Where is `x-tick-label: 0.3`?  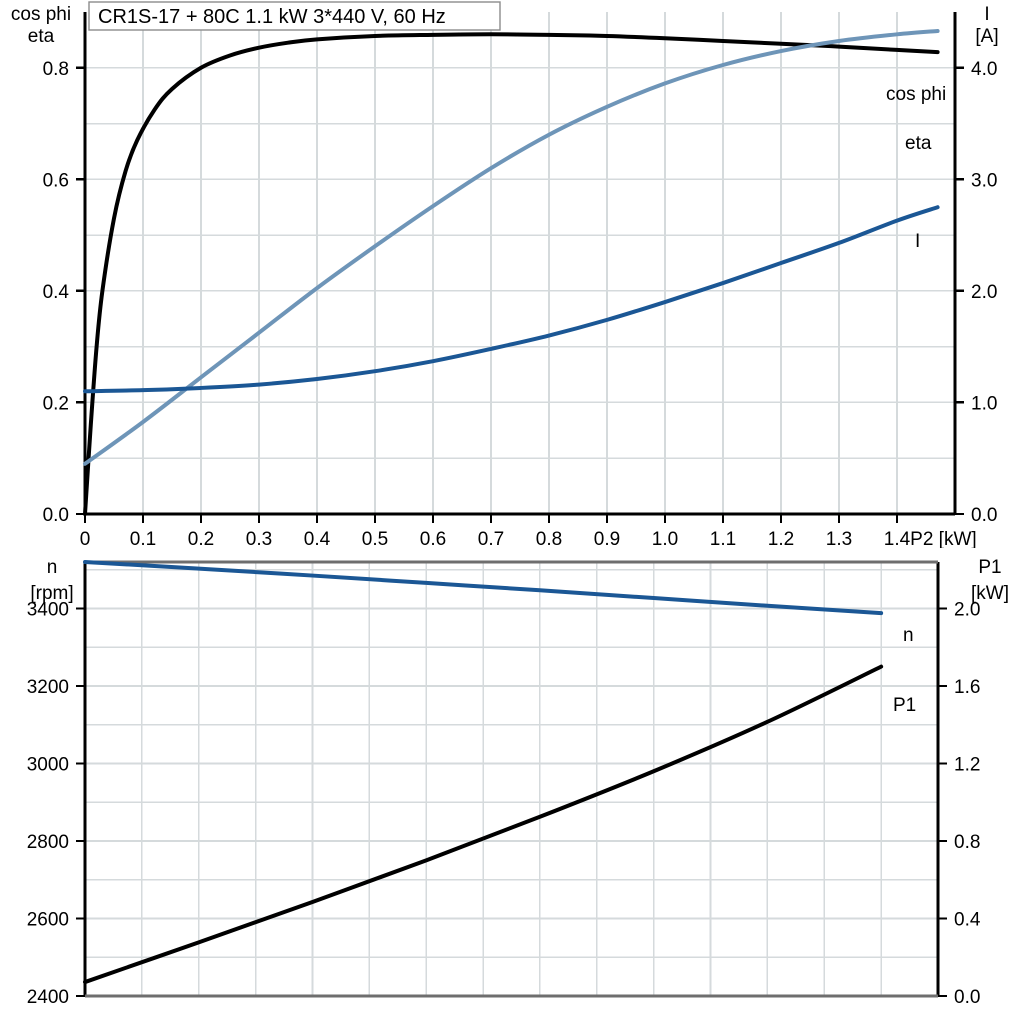 x-tick-label: 0.3 is located at coordinates (259, 538).